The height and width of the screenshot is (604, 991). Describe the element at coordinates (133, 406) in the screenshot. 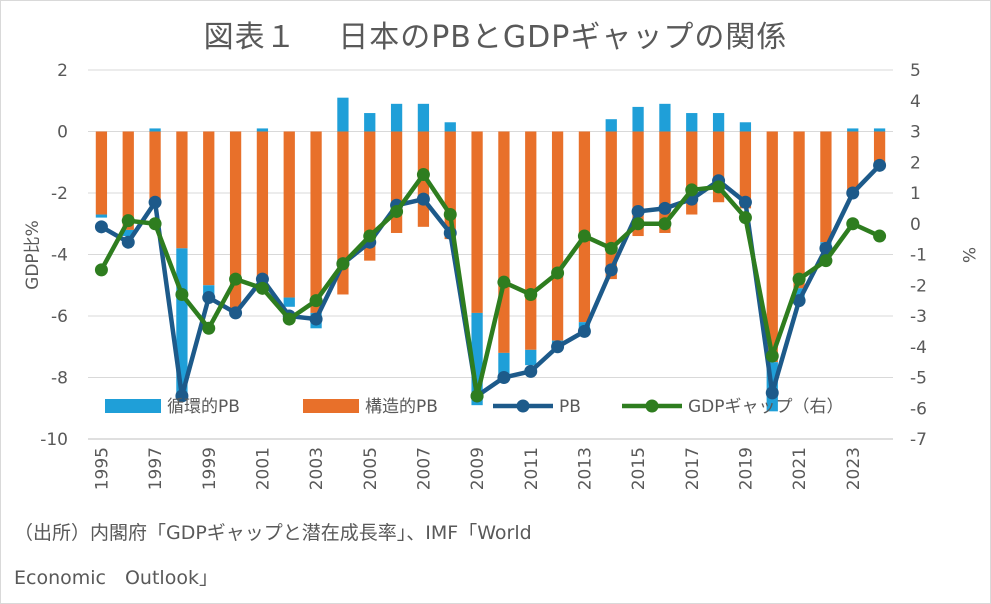

I see `legend-swatch` at that location.